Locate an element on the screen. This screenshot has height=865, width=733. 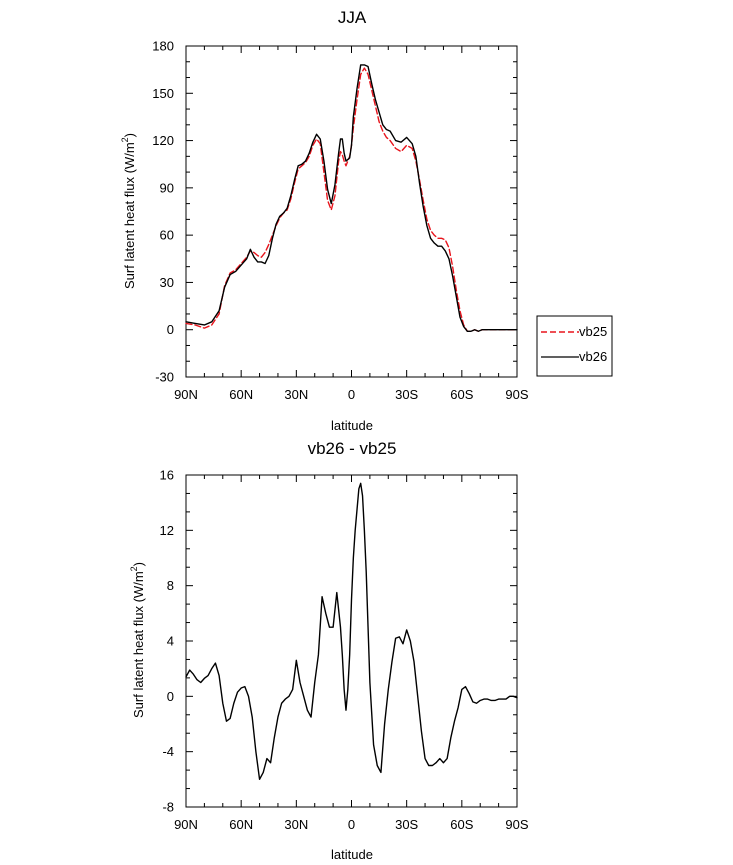
top-xtick-label: 60N is located at coordinates (241, 394).